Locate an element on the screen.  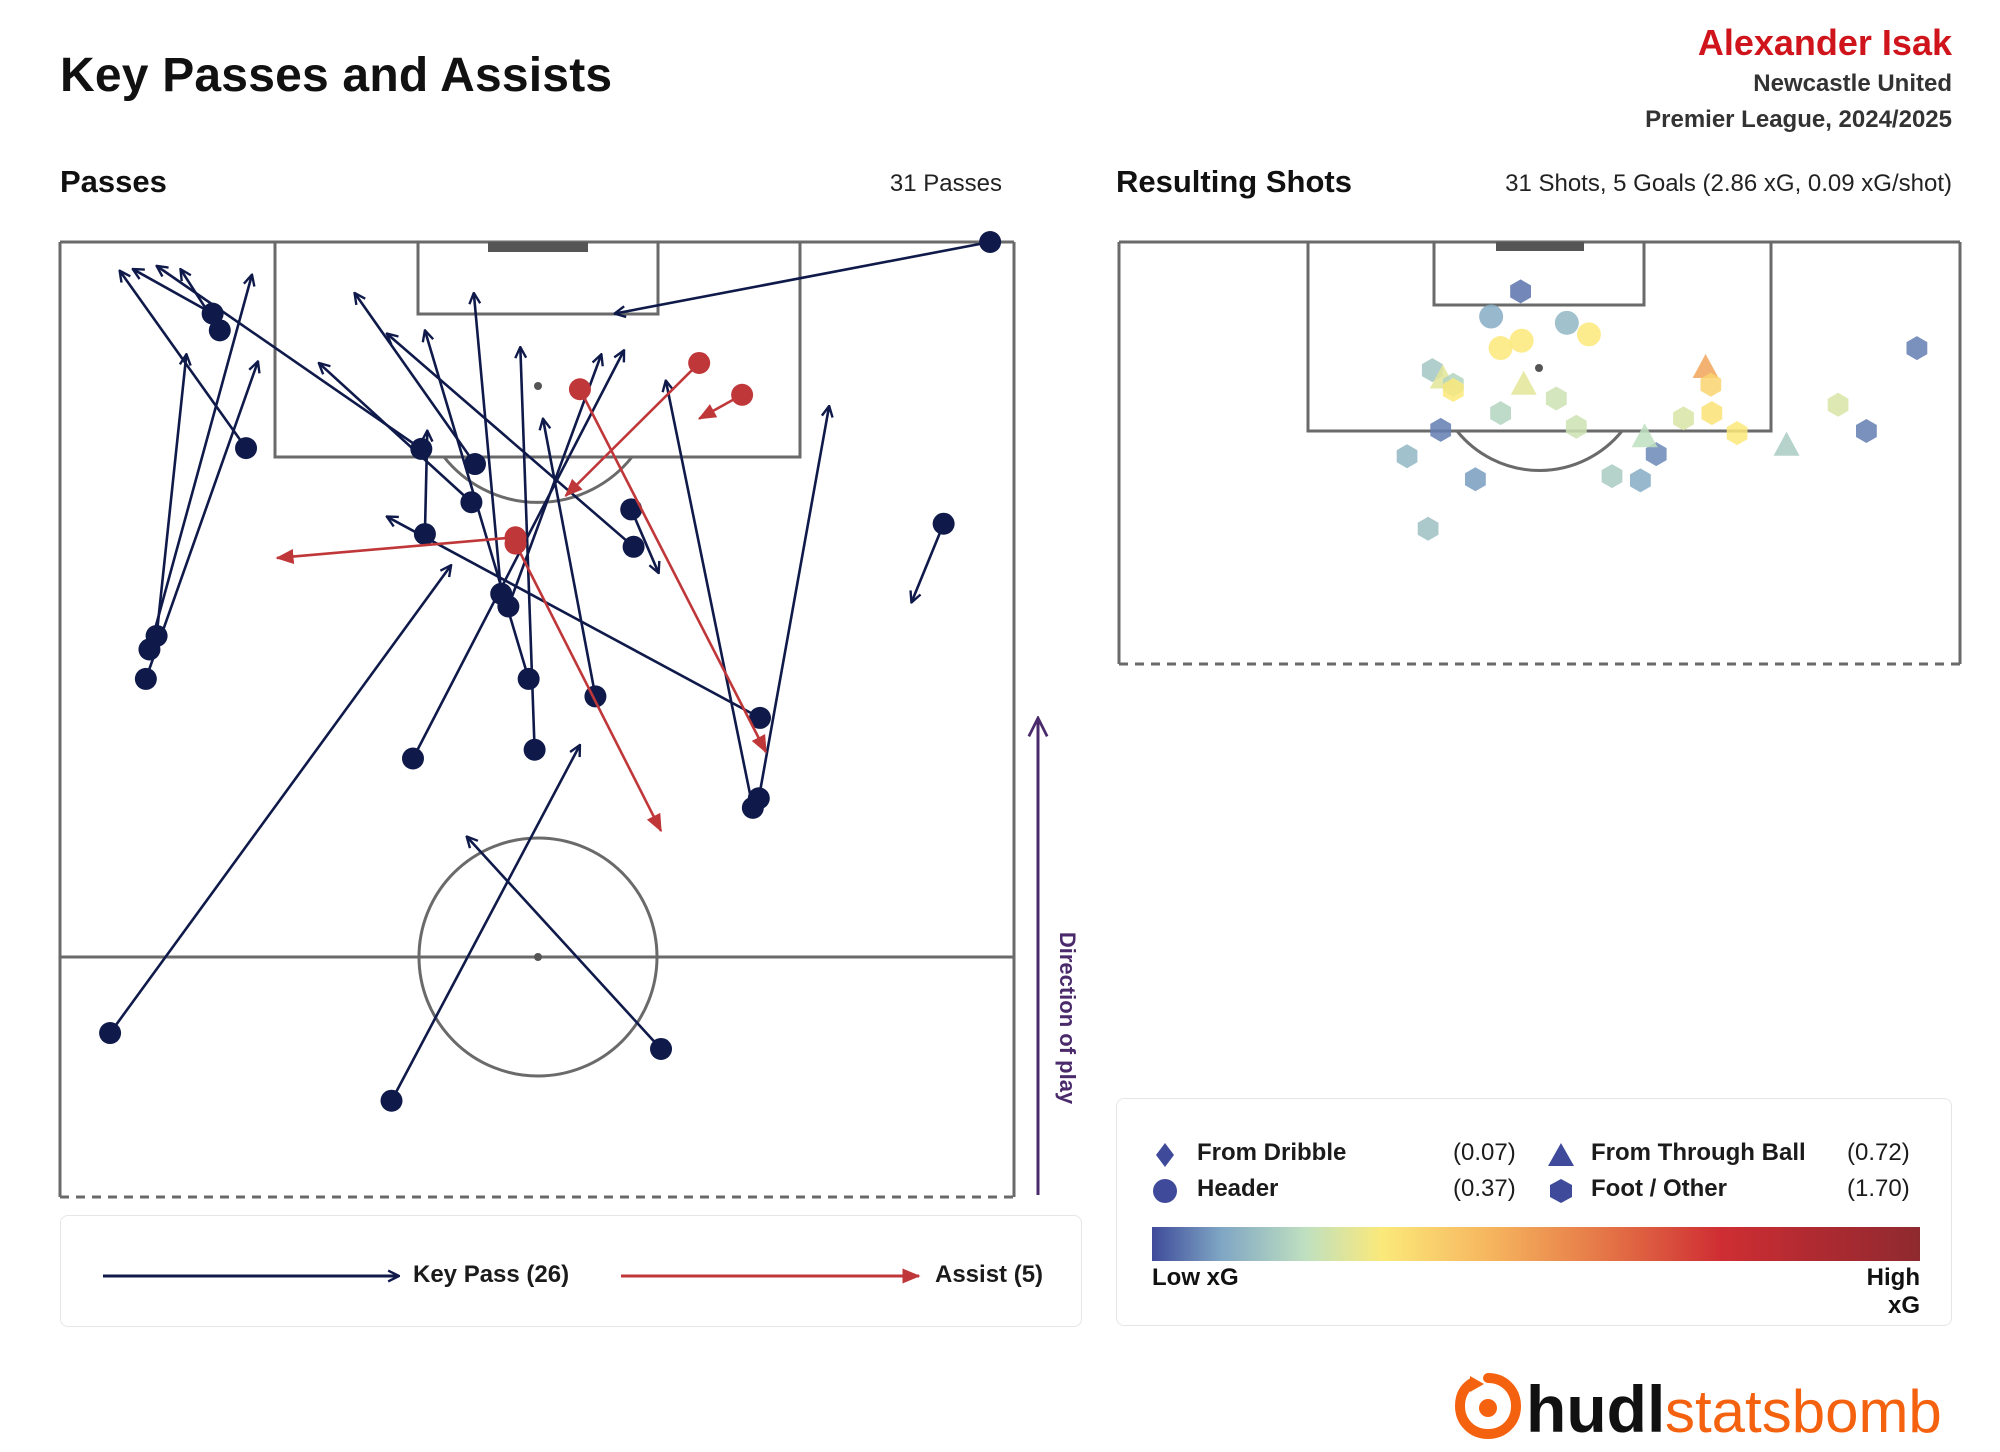
shot-legend-shapes is located at coordinates (1363, 1173).